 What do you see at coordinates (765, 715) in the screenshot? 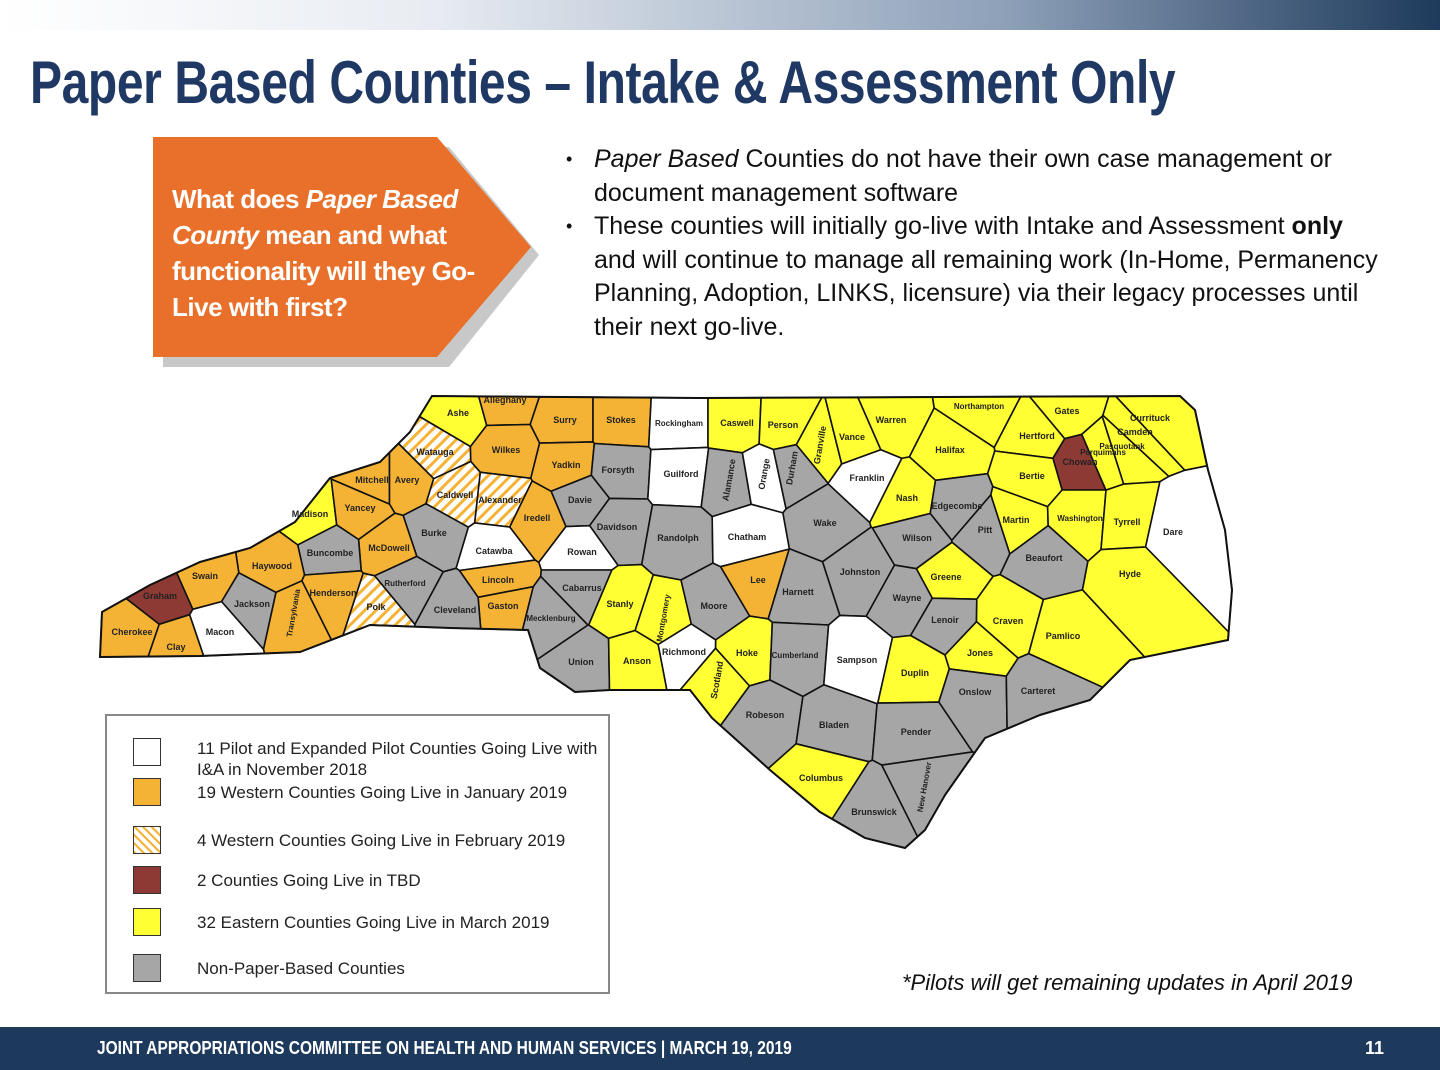
I see `county-label: Robeson` at bounding box center [765, 715].